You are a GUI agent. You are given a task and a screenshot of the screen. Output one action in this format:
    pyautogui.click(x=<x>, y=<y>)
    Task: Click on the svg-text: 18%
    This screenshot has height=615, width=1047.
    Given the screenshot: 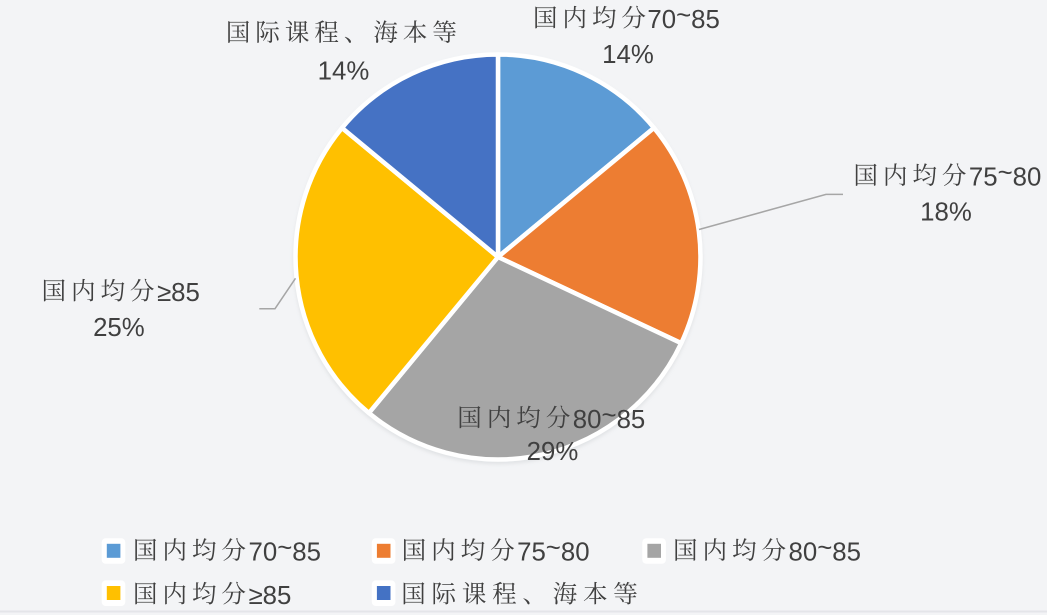 What is the action you would take?
    pyautogui.click(x=946, y=213)
    